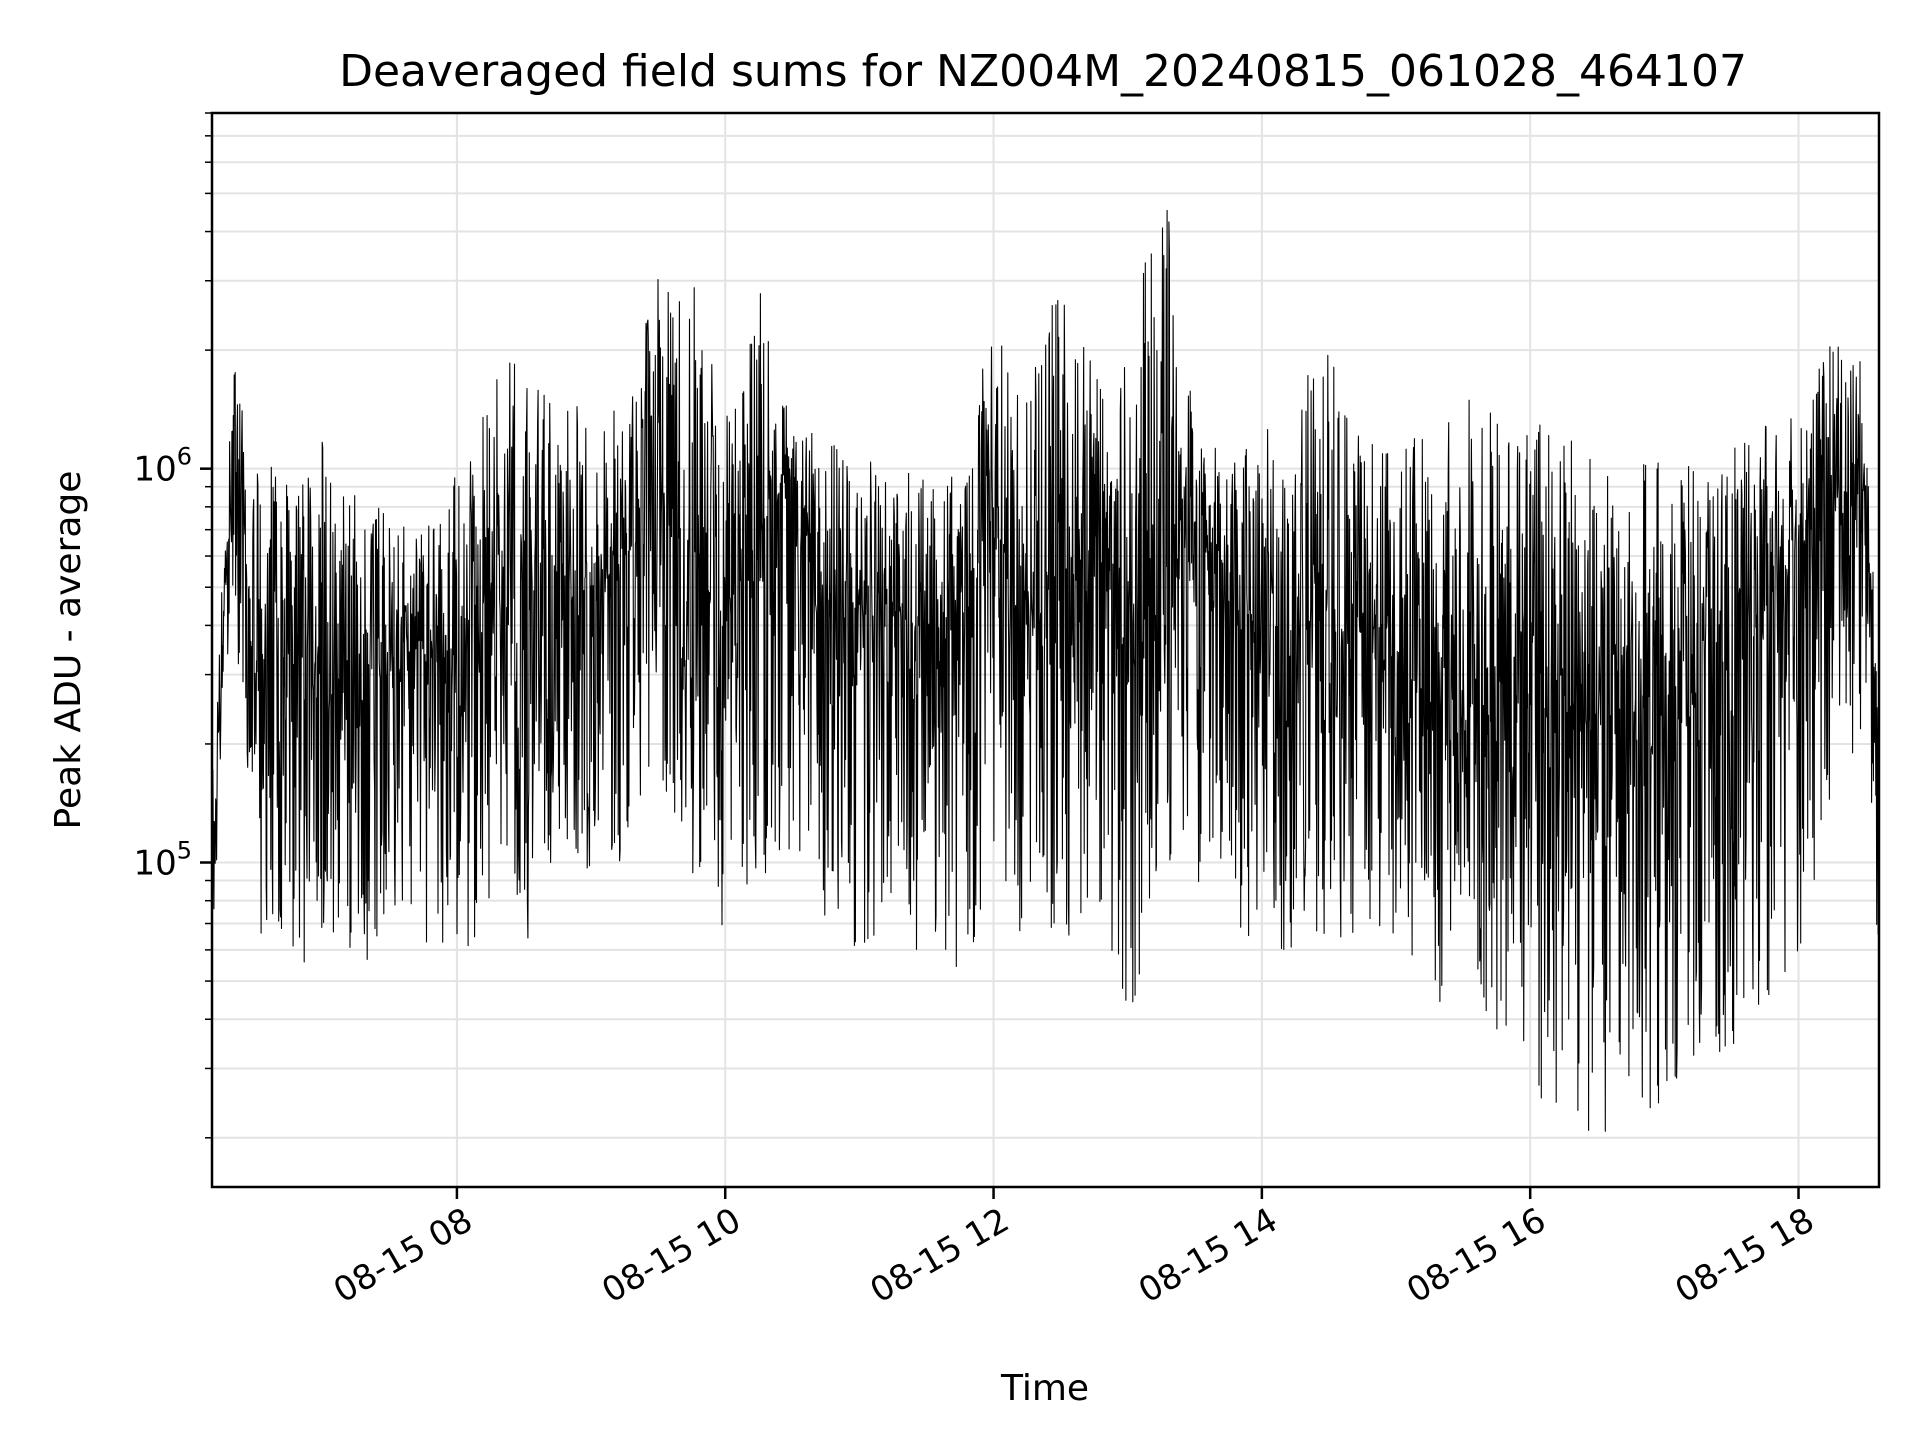 This screenshot has height=1440, width=1920. Describe the element at coordinates (172, 625) in the screenshot. I see `y-axis: 10⁵ 10⁶` at that location.